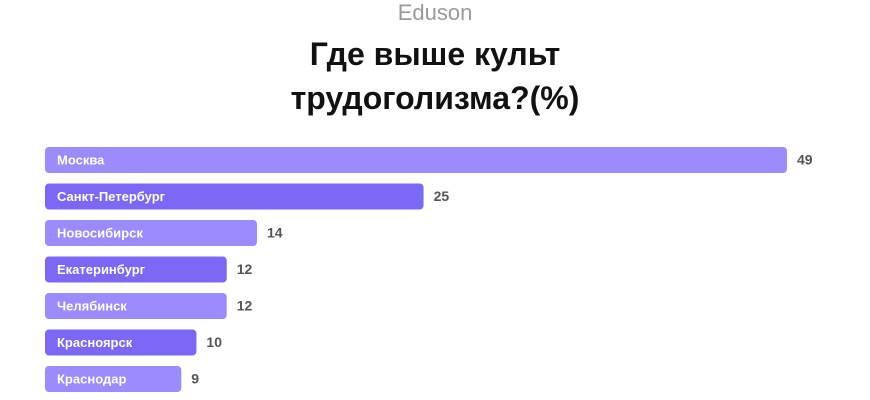 This screenshot has width=870, height=400. Describe the element at coordinates (101, 269) in the screenshot. I see `bar-label: Екатеринбург` at that location.